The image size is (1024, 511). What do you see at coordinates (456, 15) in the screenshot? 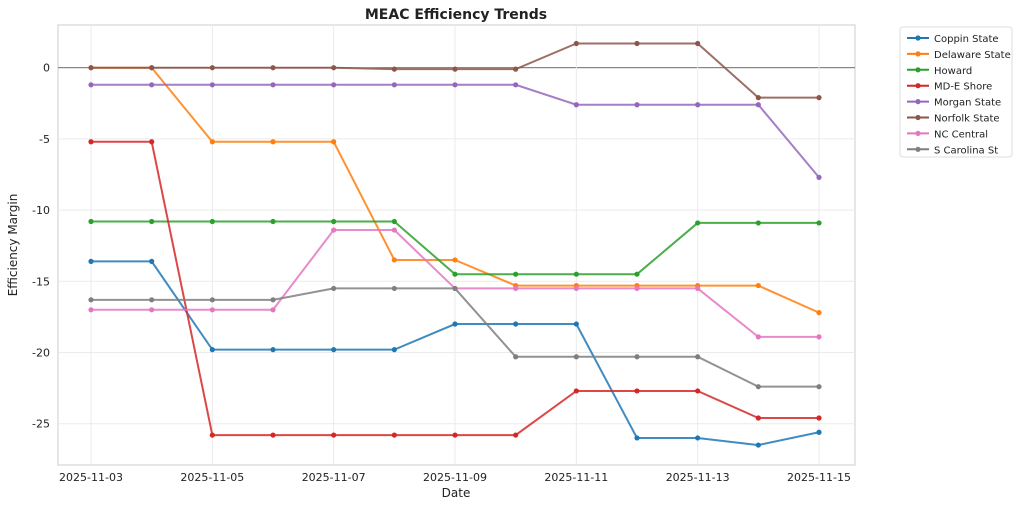
I see `chart-title: MEAC Efficiency Trends` at bounding box center [456, 15].